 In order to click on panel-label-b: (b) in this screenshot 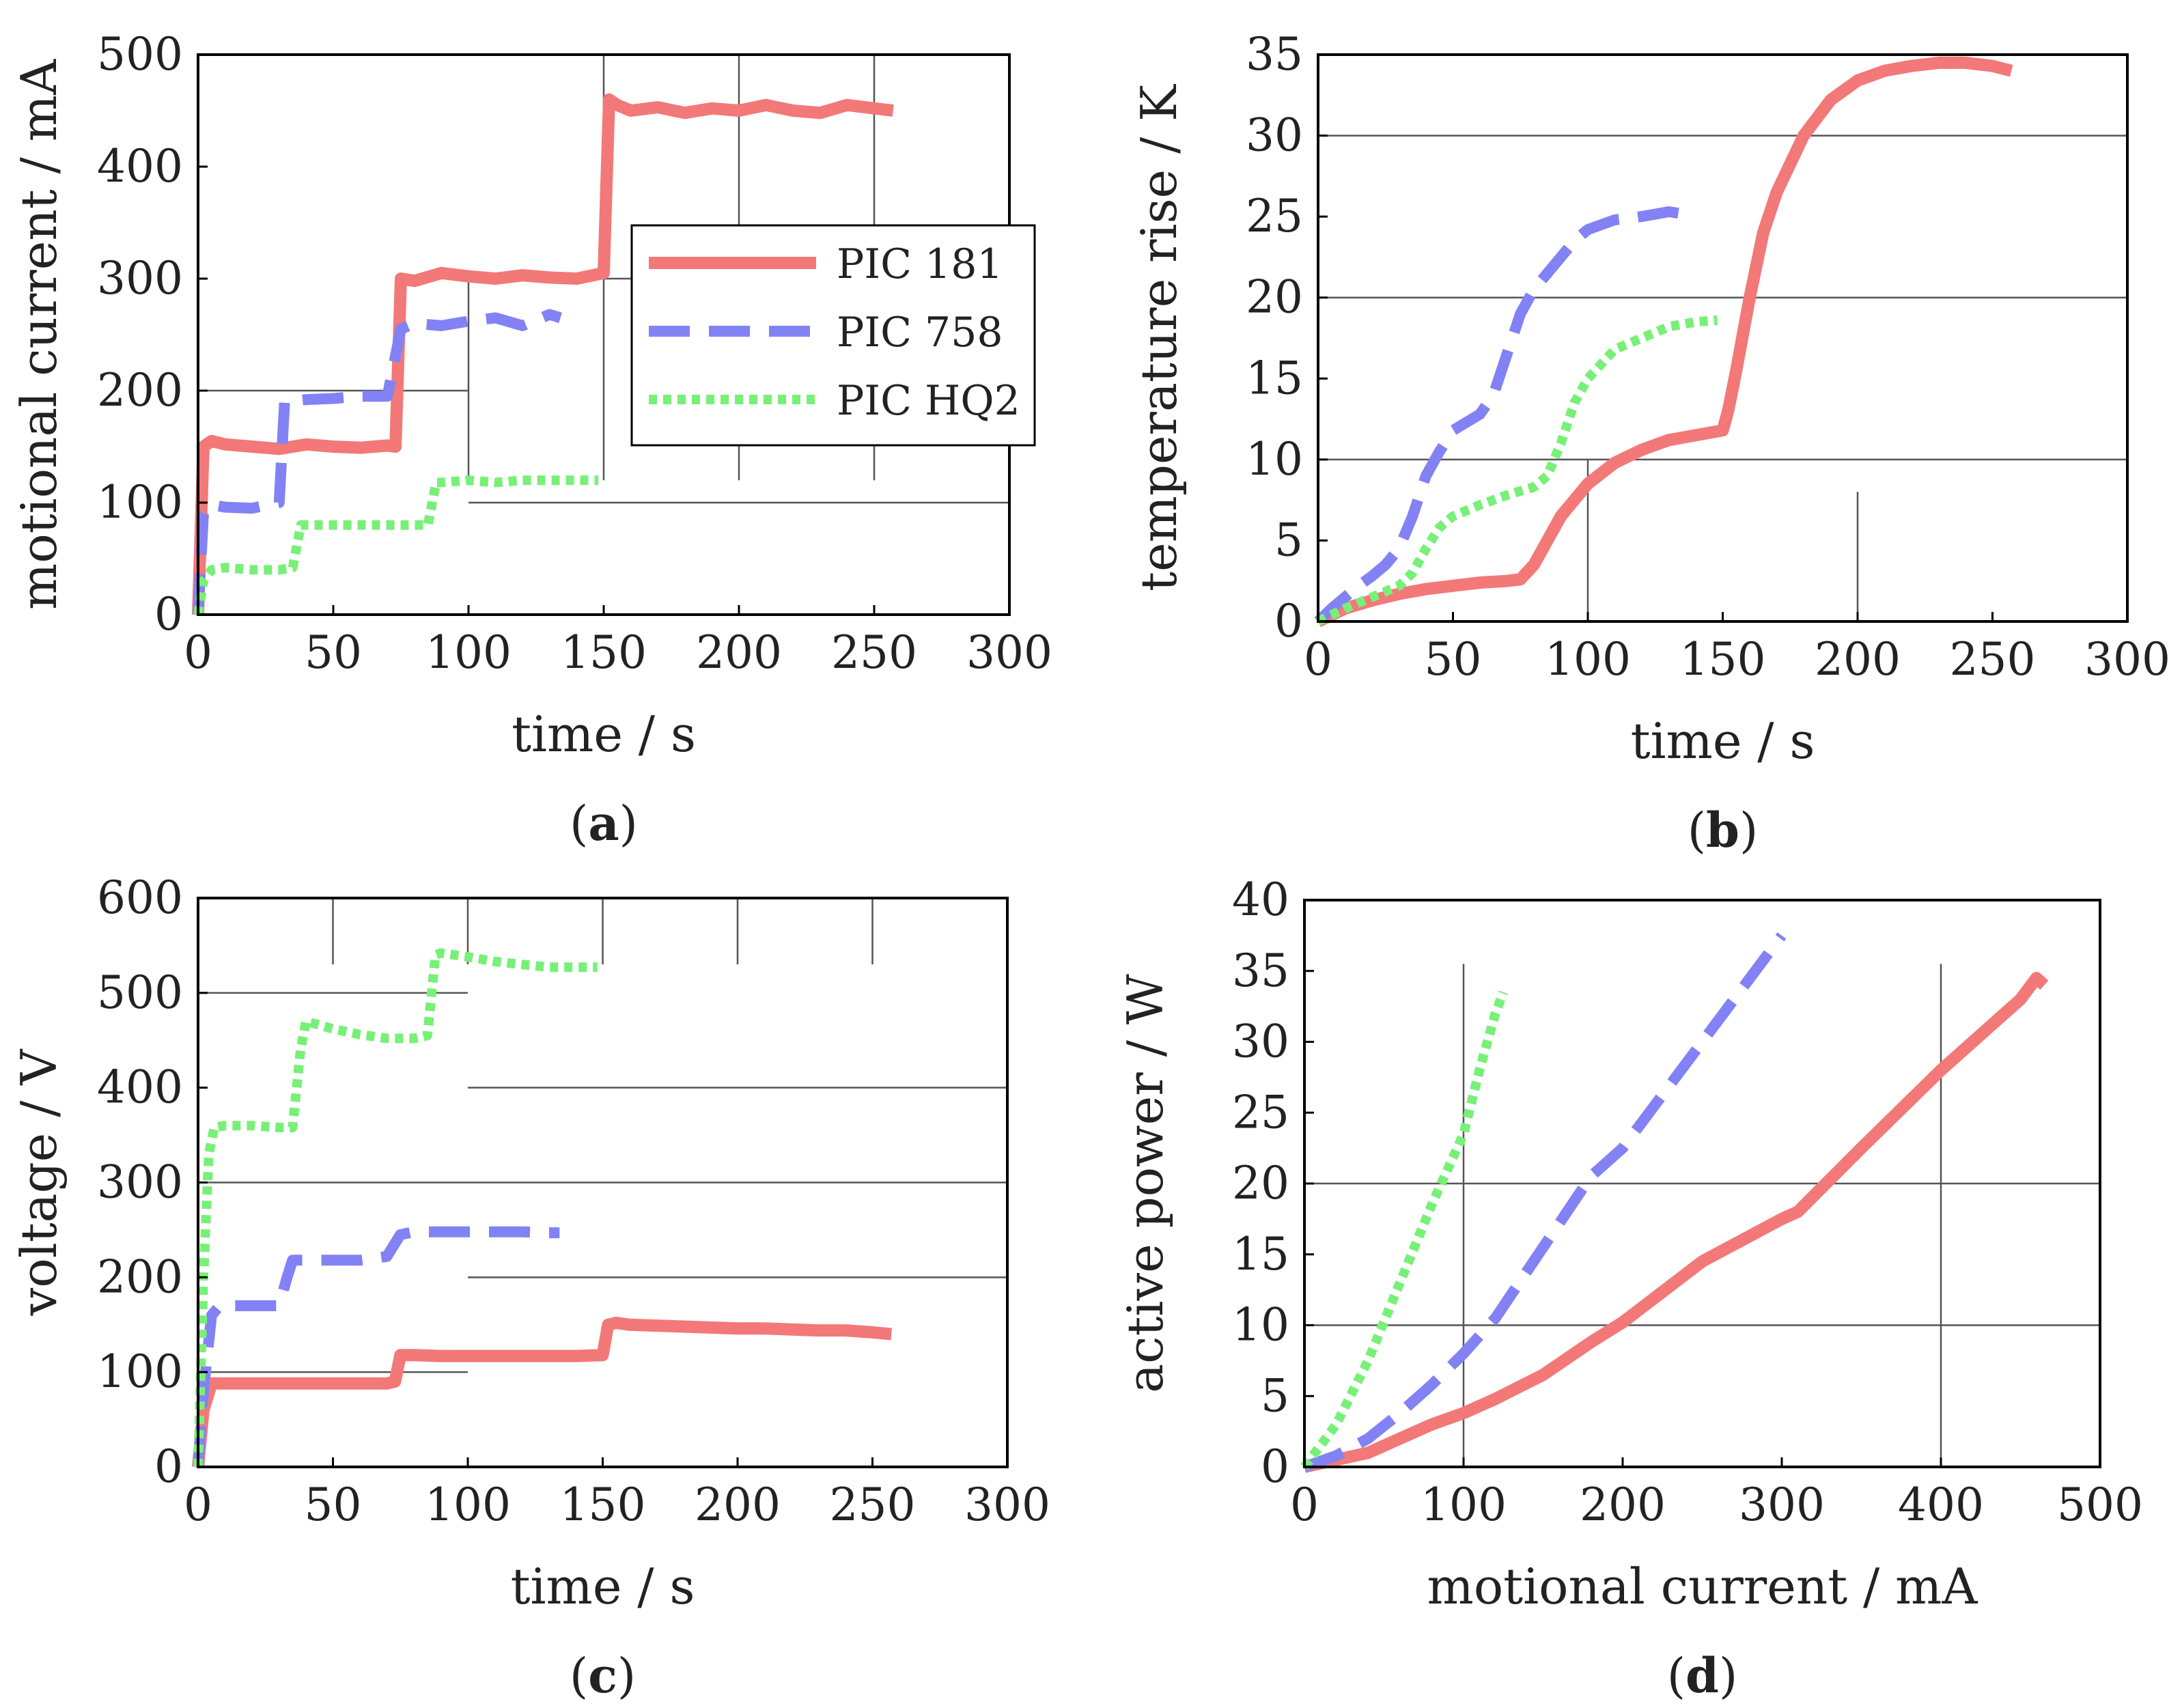, I will do `click(1723, 830)`.